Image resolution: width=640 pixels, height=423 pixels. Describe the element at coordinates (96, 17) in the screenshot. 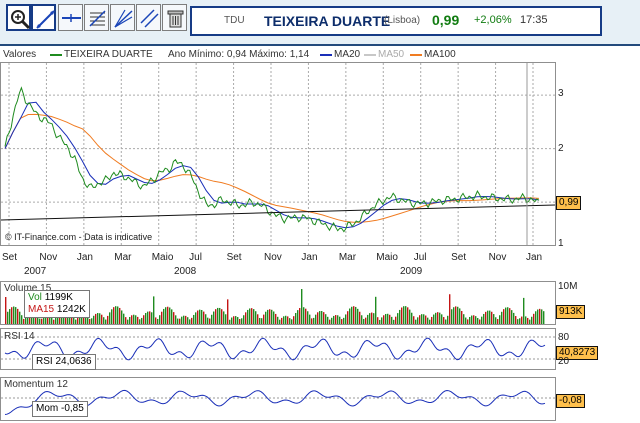

I see `fibonacci-tool-button` at that location.